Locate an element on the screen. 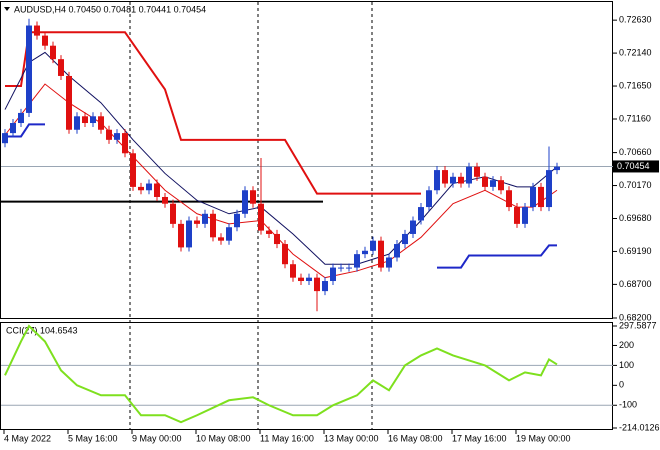 The height and width of the screenshot is (450, 660). y-tick-label: -100 is located at coordinates (628, 405).